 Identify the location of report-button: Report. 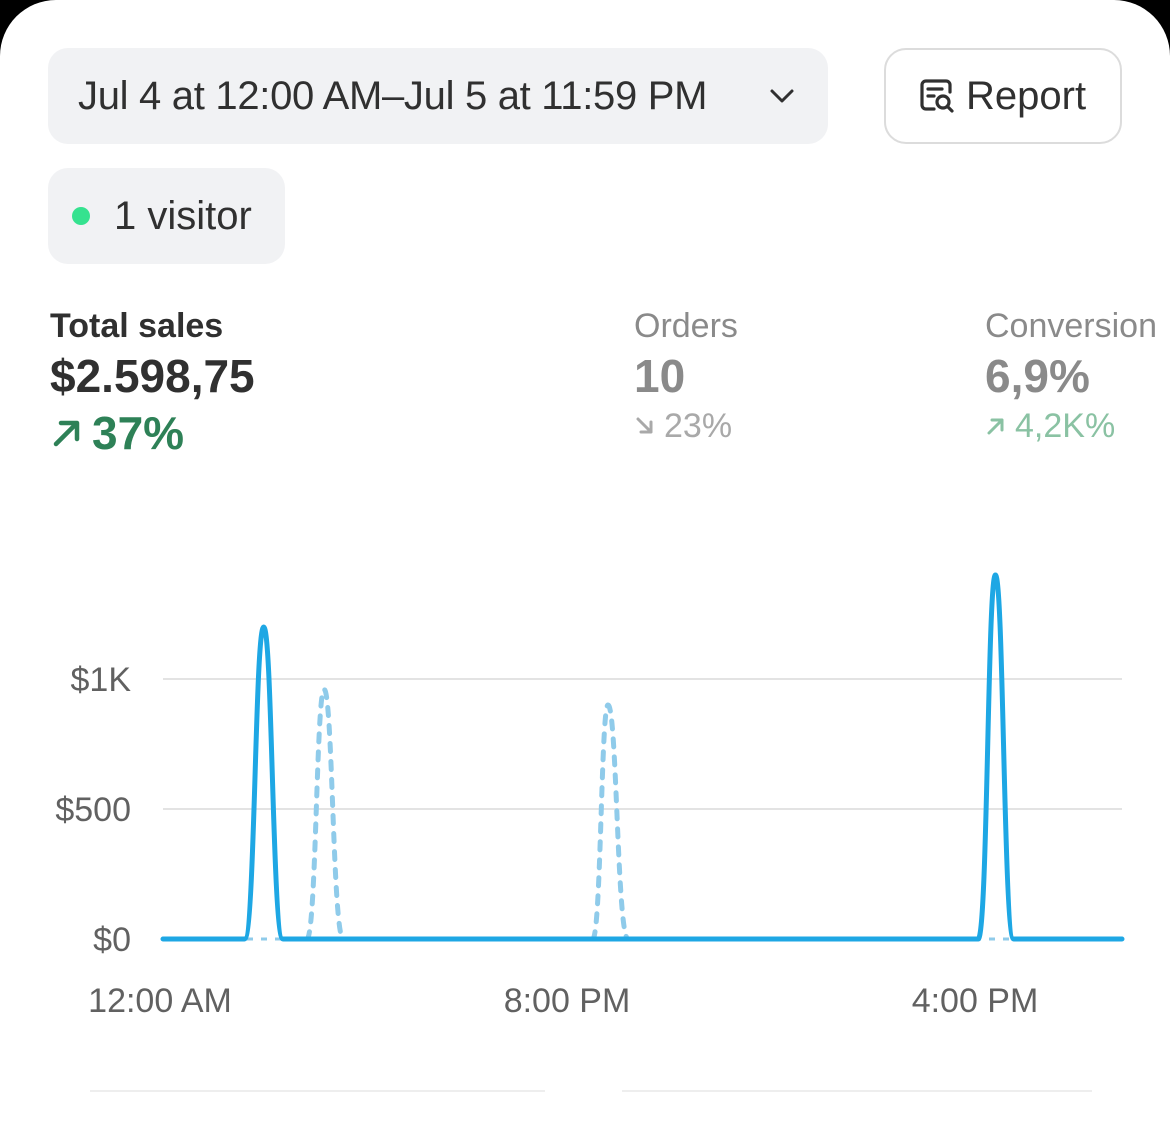
(1003, 96).